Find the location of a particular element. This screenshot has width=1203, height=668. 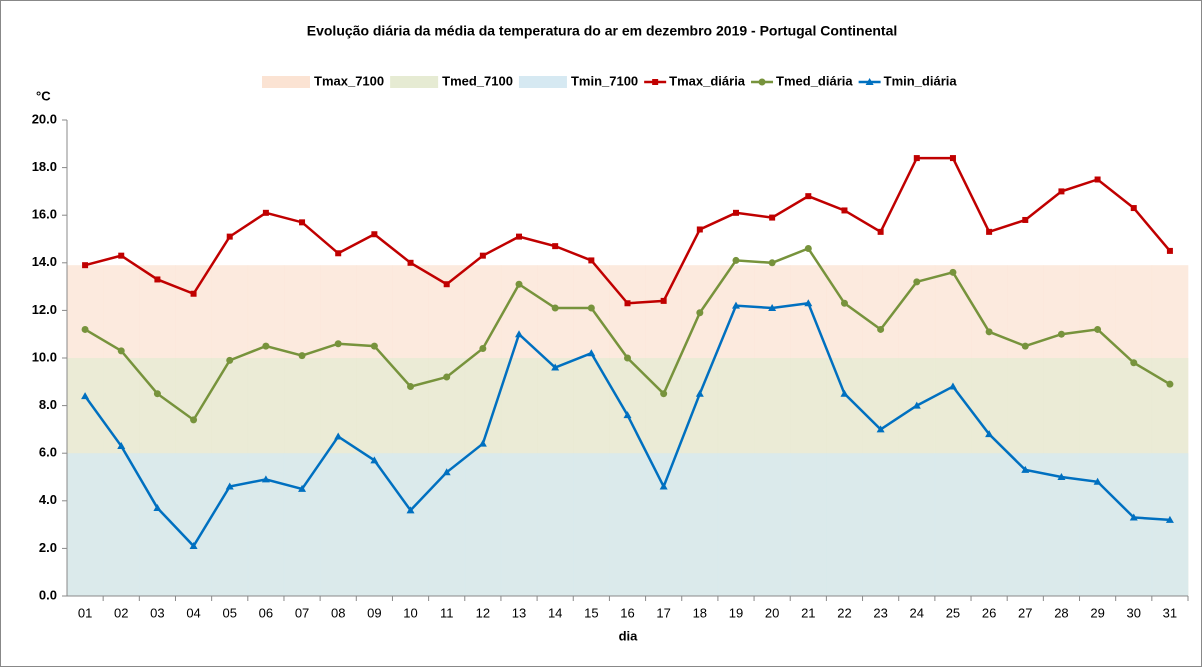

x-tick-label: 06 is located at coordinates (266, 612).